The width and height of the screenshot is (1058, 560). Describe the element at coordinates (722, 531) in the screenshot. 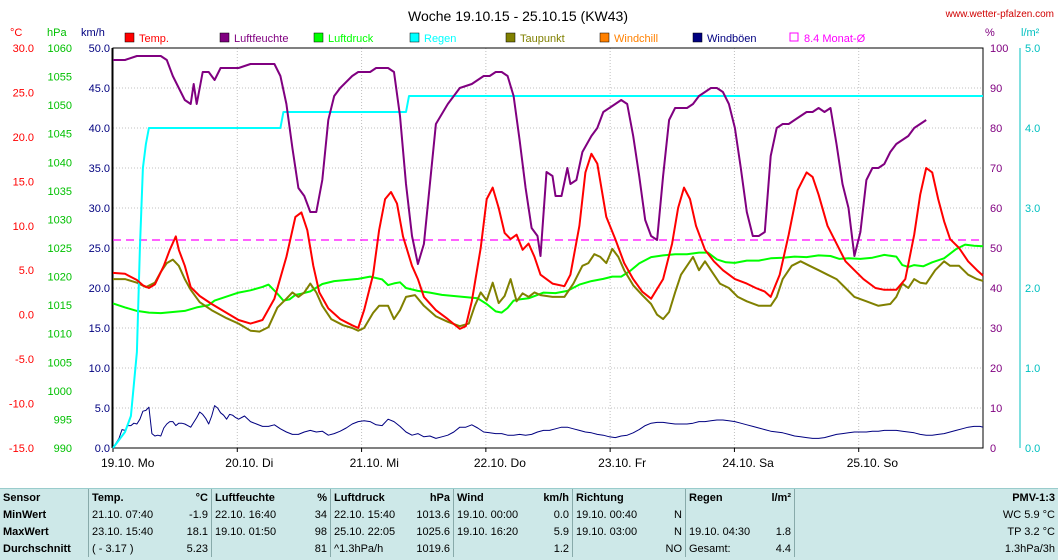

I see `rain-time: 19.10. 04:30` at that location.